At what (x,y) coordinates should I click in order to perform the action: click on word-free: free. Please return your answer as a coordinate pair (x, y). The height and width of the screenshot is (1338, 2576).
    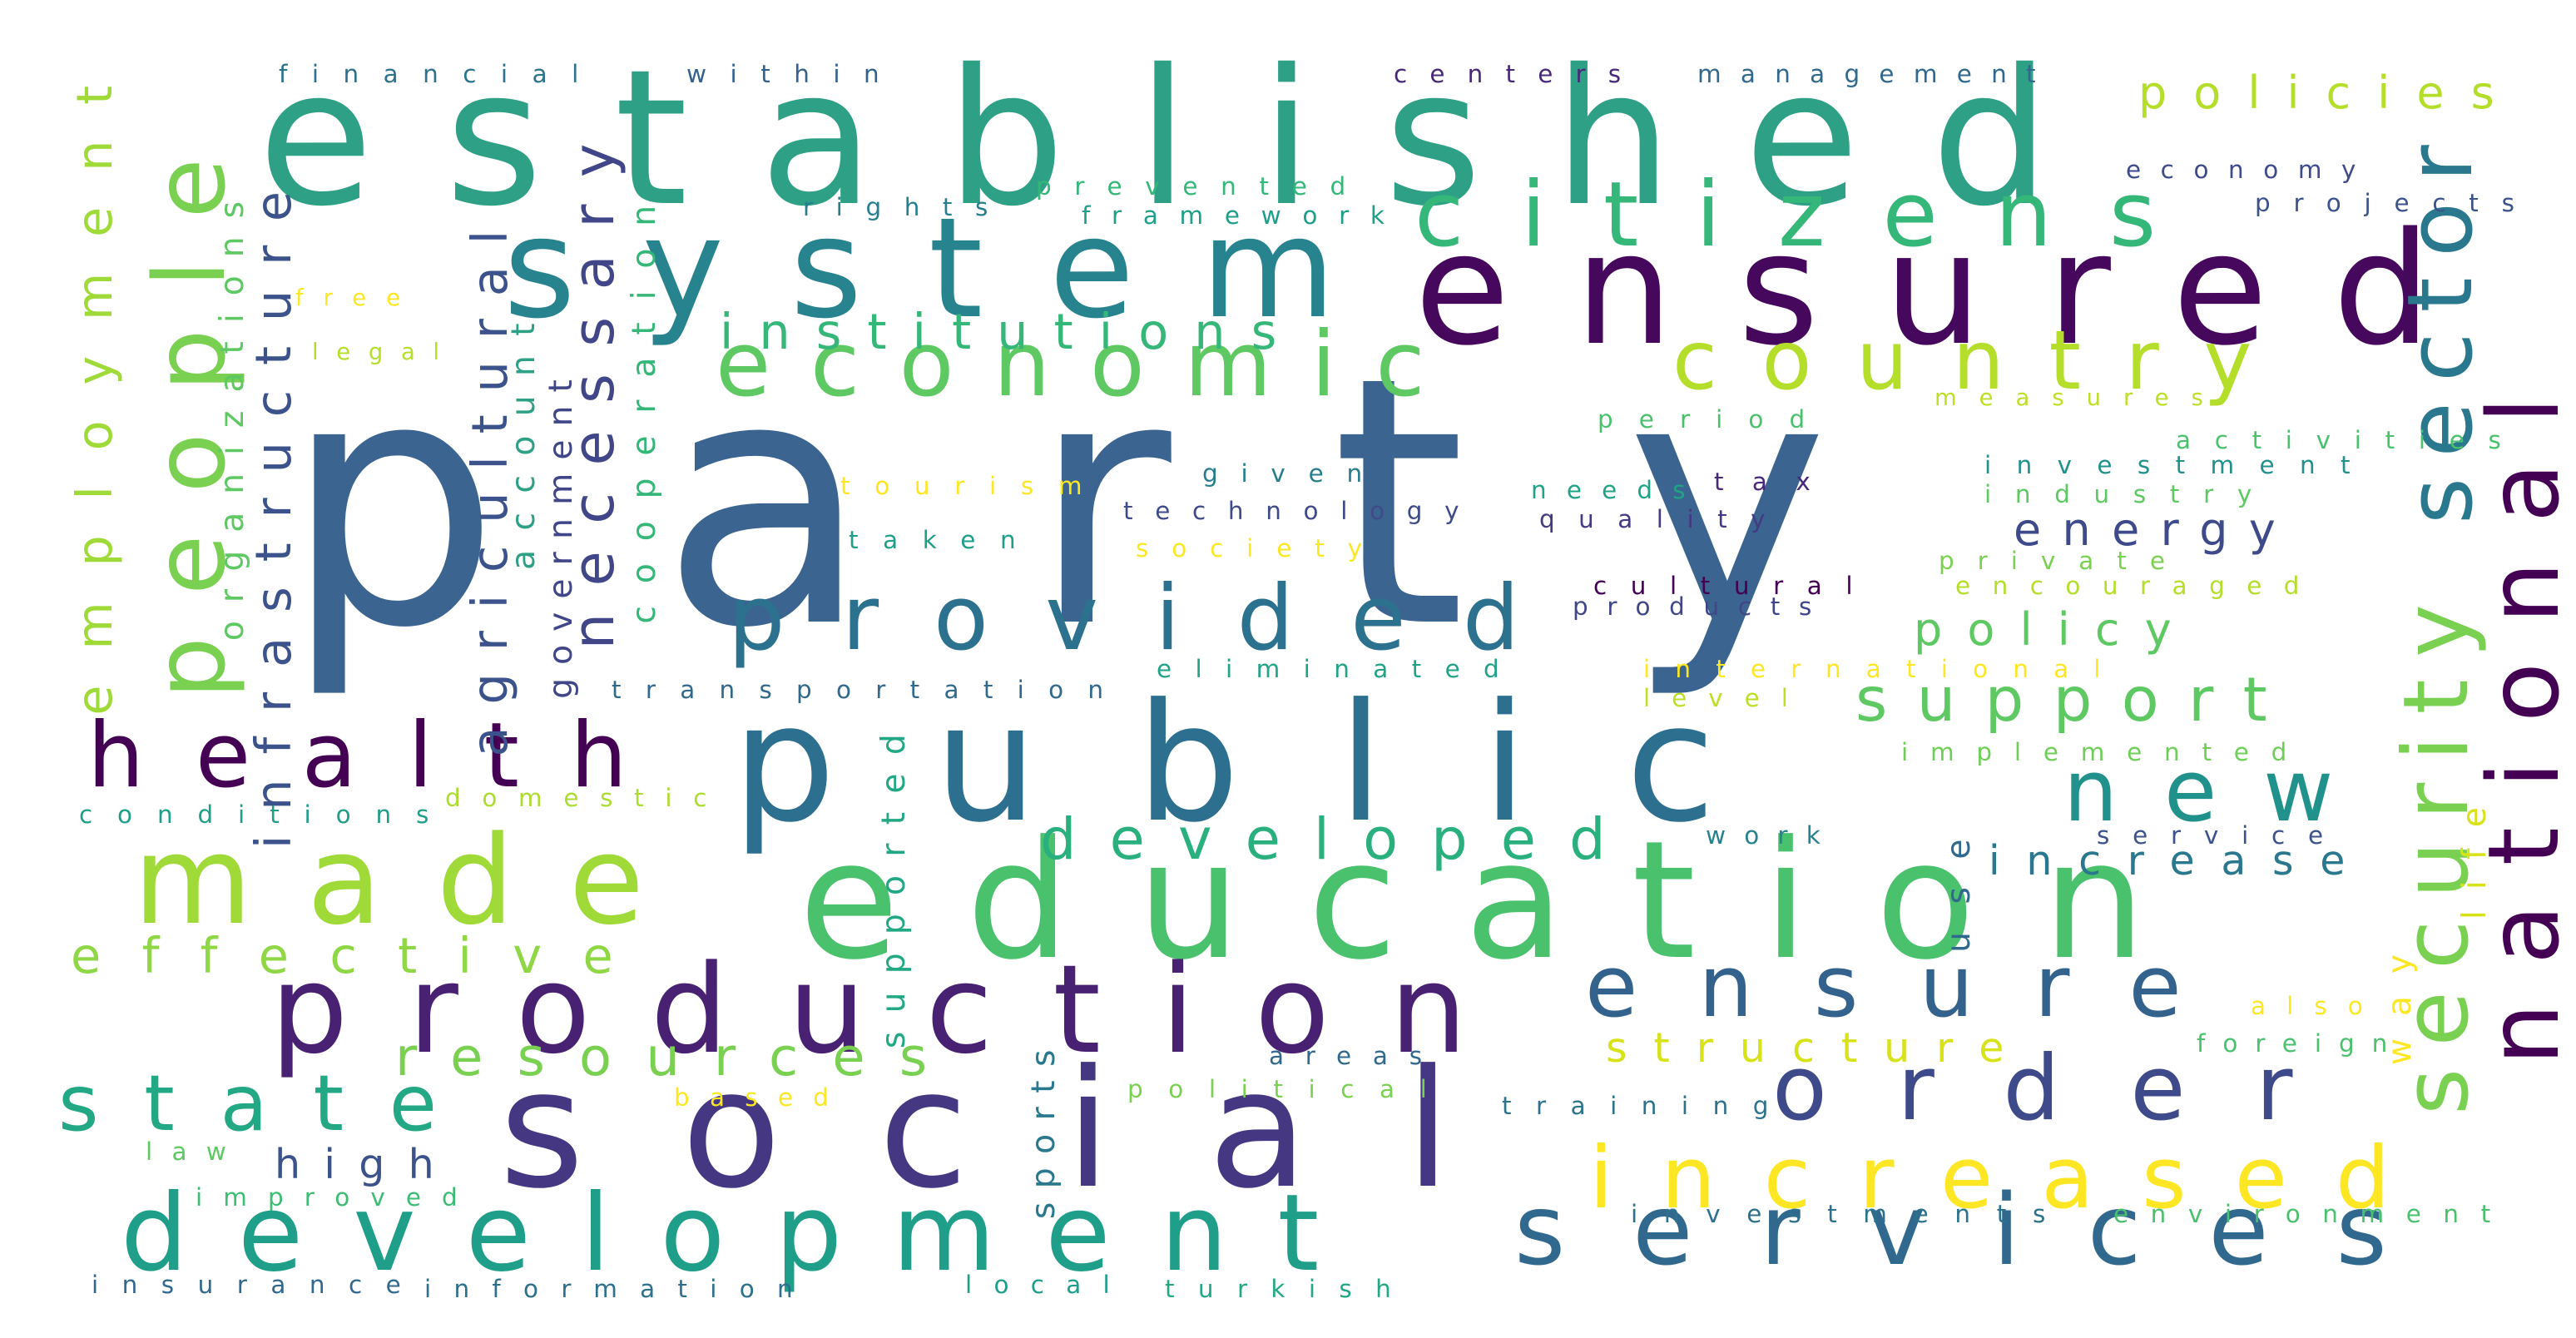
    Looking at the image, I should click on (358, 298).